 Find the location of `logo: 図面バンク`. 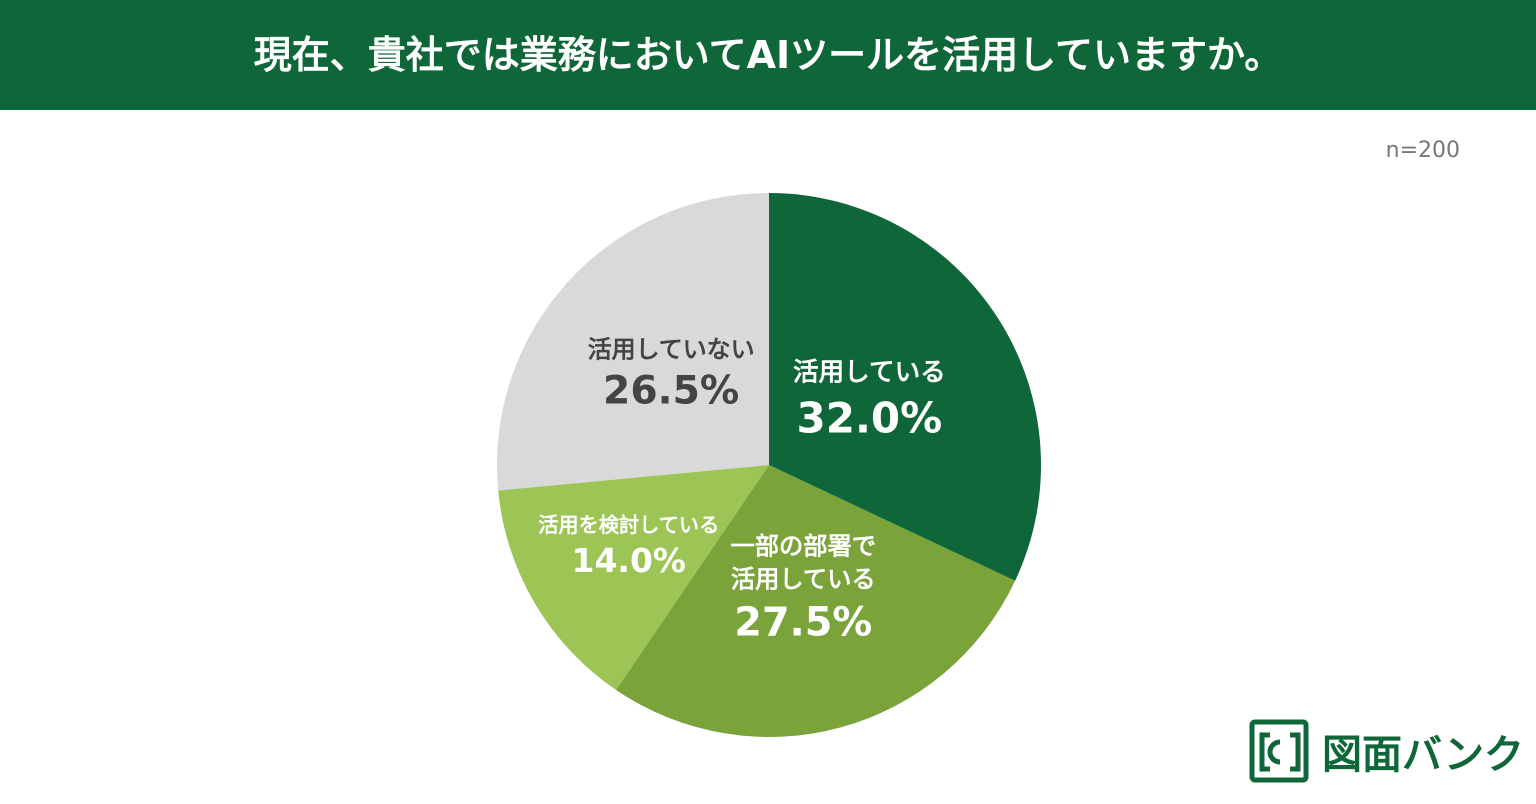

logo: 図面バンク is located at coordinates (1423, 755).